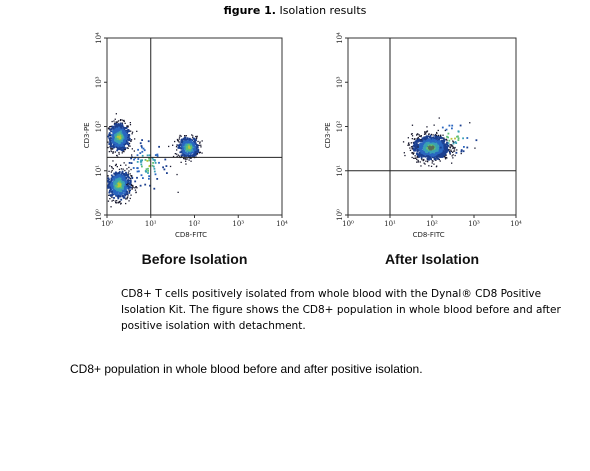 The height and width of the screenshot is (471, 590). I want to click on y-tick-label: 10¹, so click(99, 171).